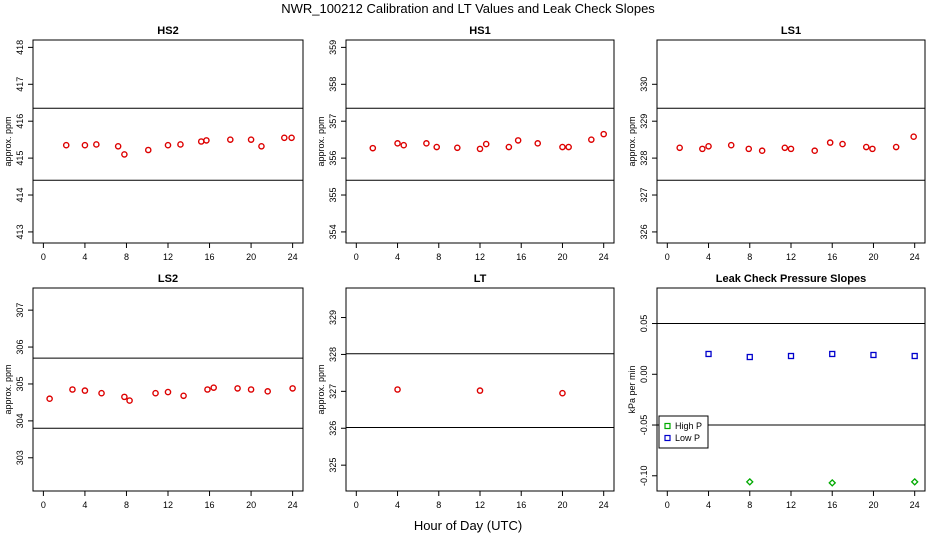  What do you see at coordinates (20, 121) in the screenshot?
I see `y-tick-label: 416` at bounding box center [20, 121].